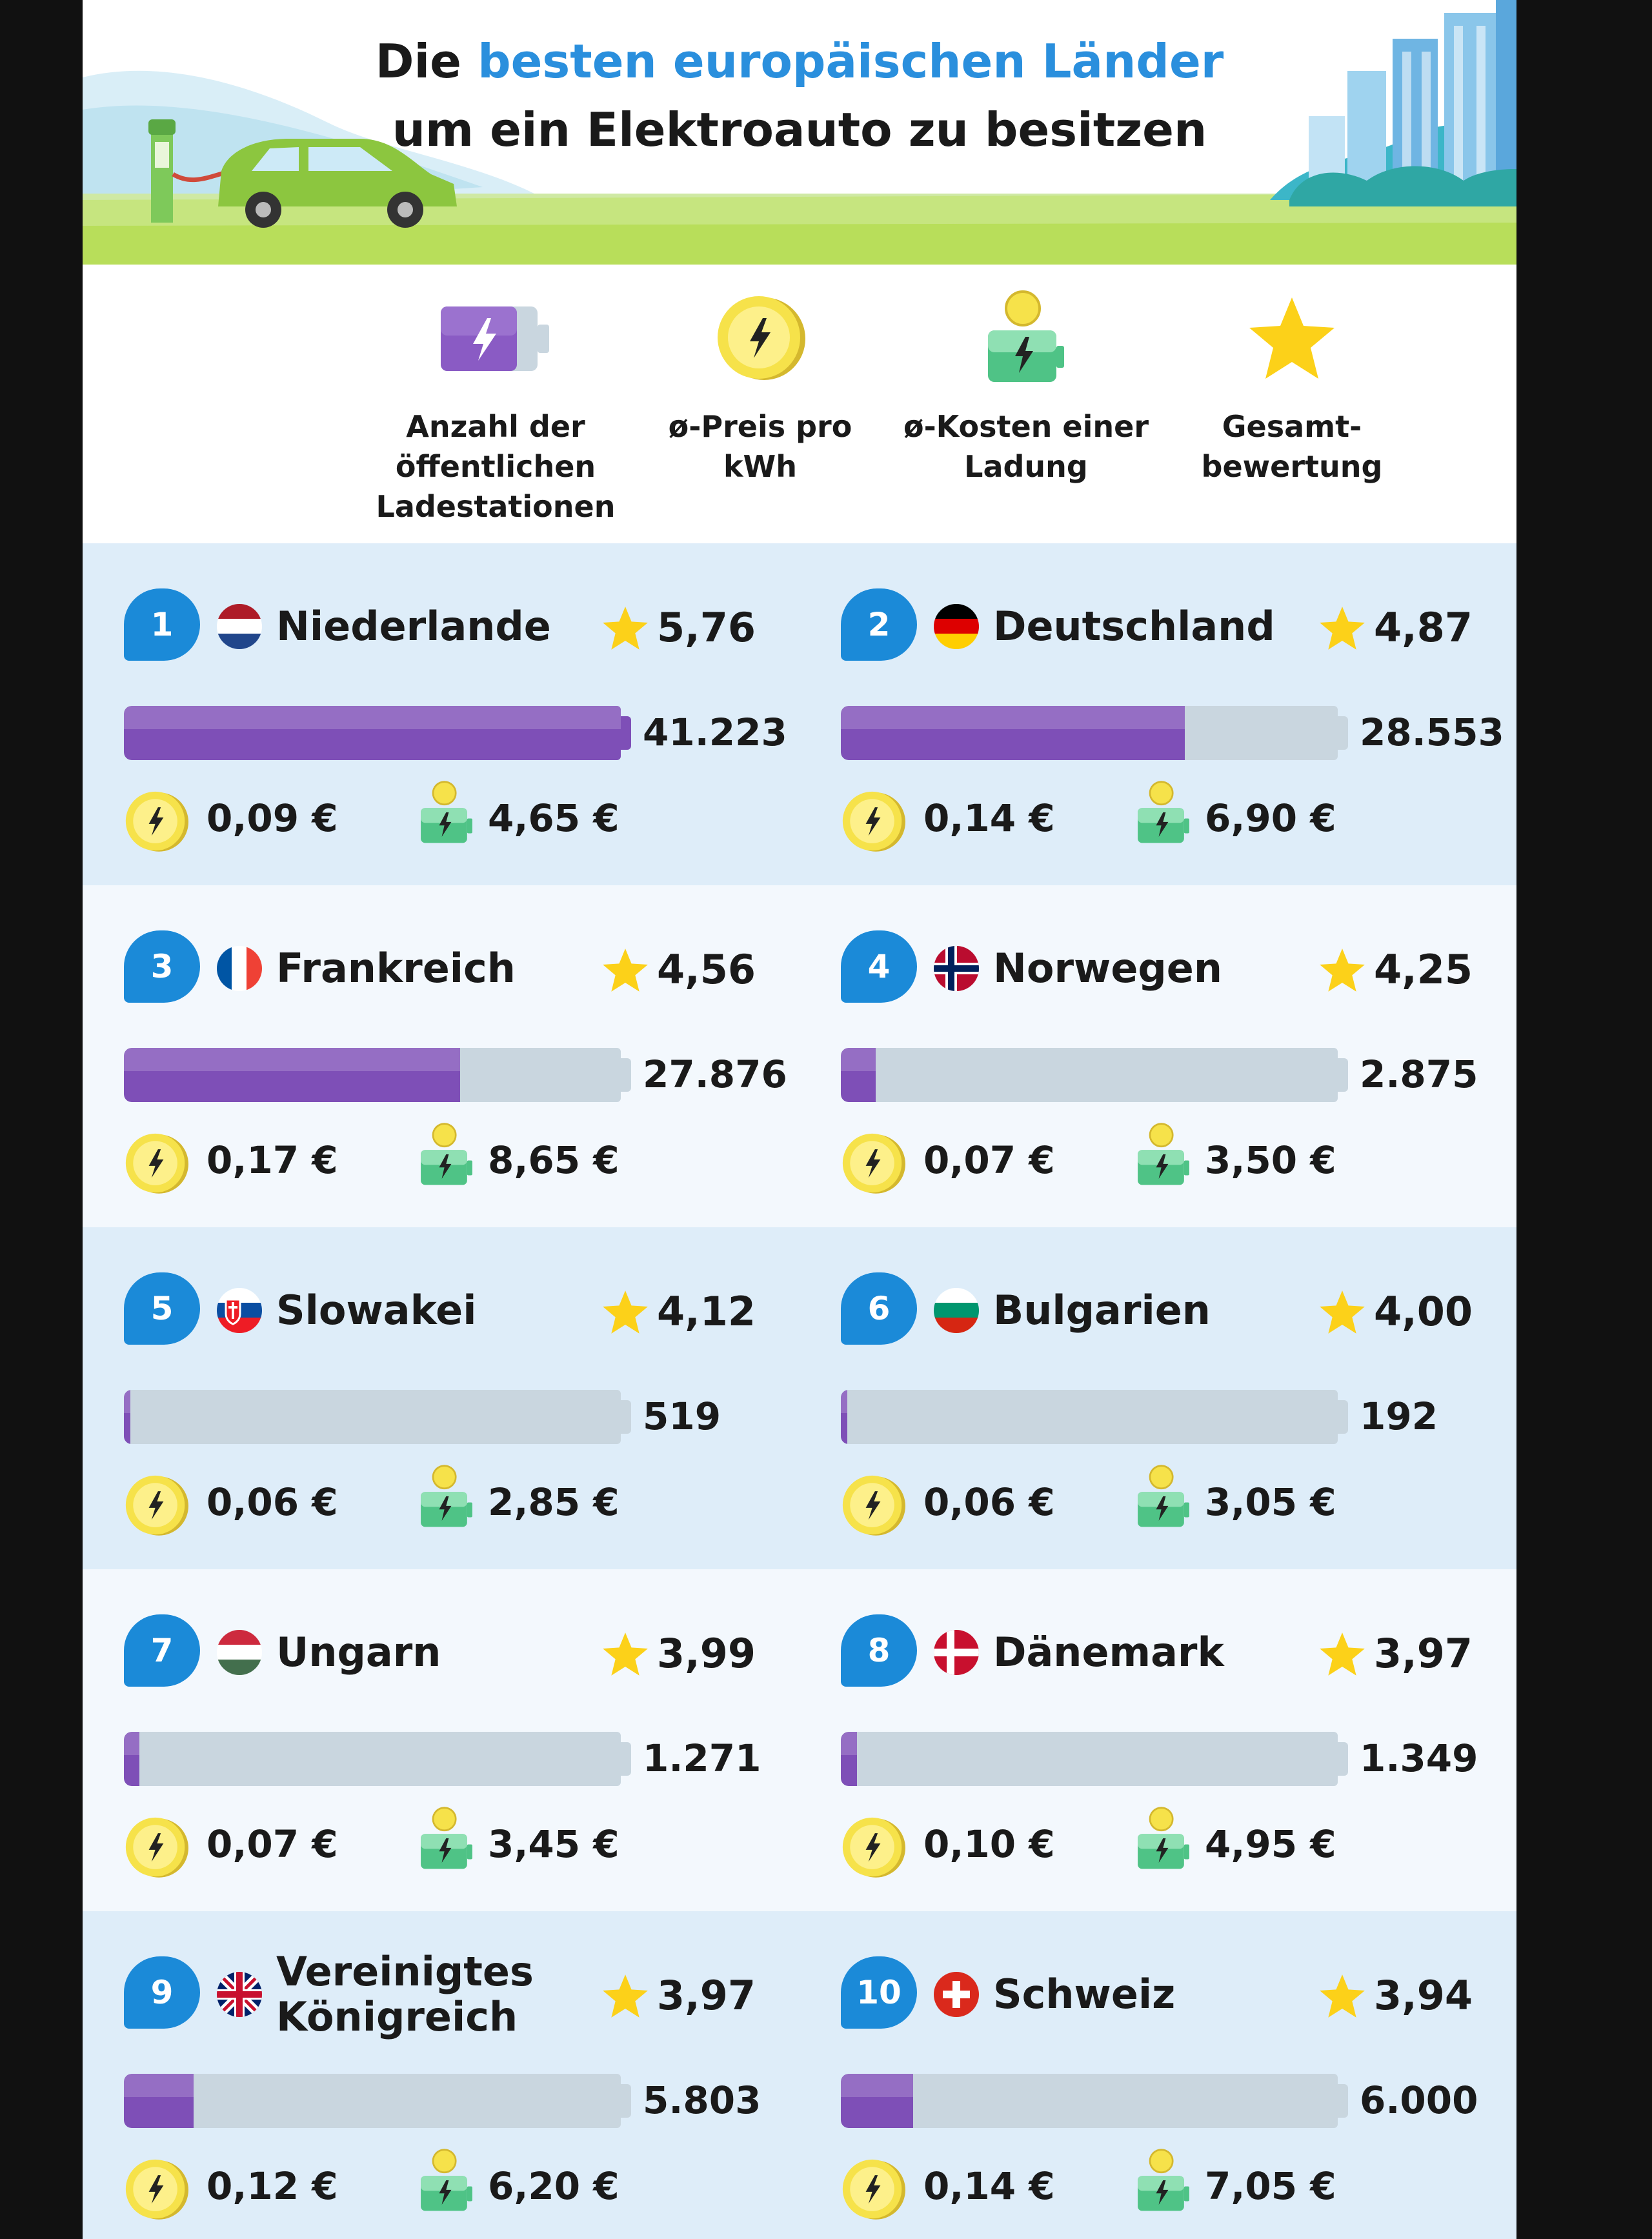 The height and width of the screenshot is (2239, 1652). Describe the element at coordinates (1292, 446) in the screenshot. I see `legend-rating-label: Gesamt- bewertung` at that location.